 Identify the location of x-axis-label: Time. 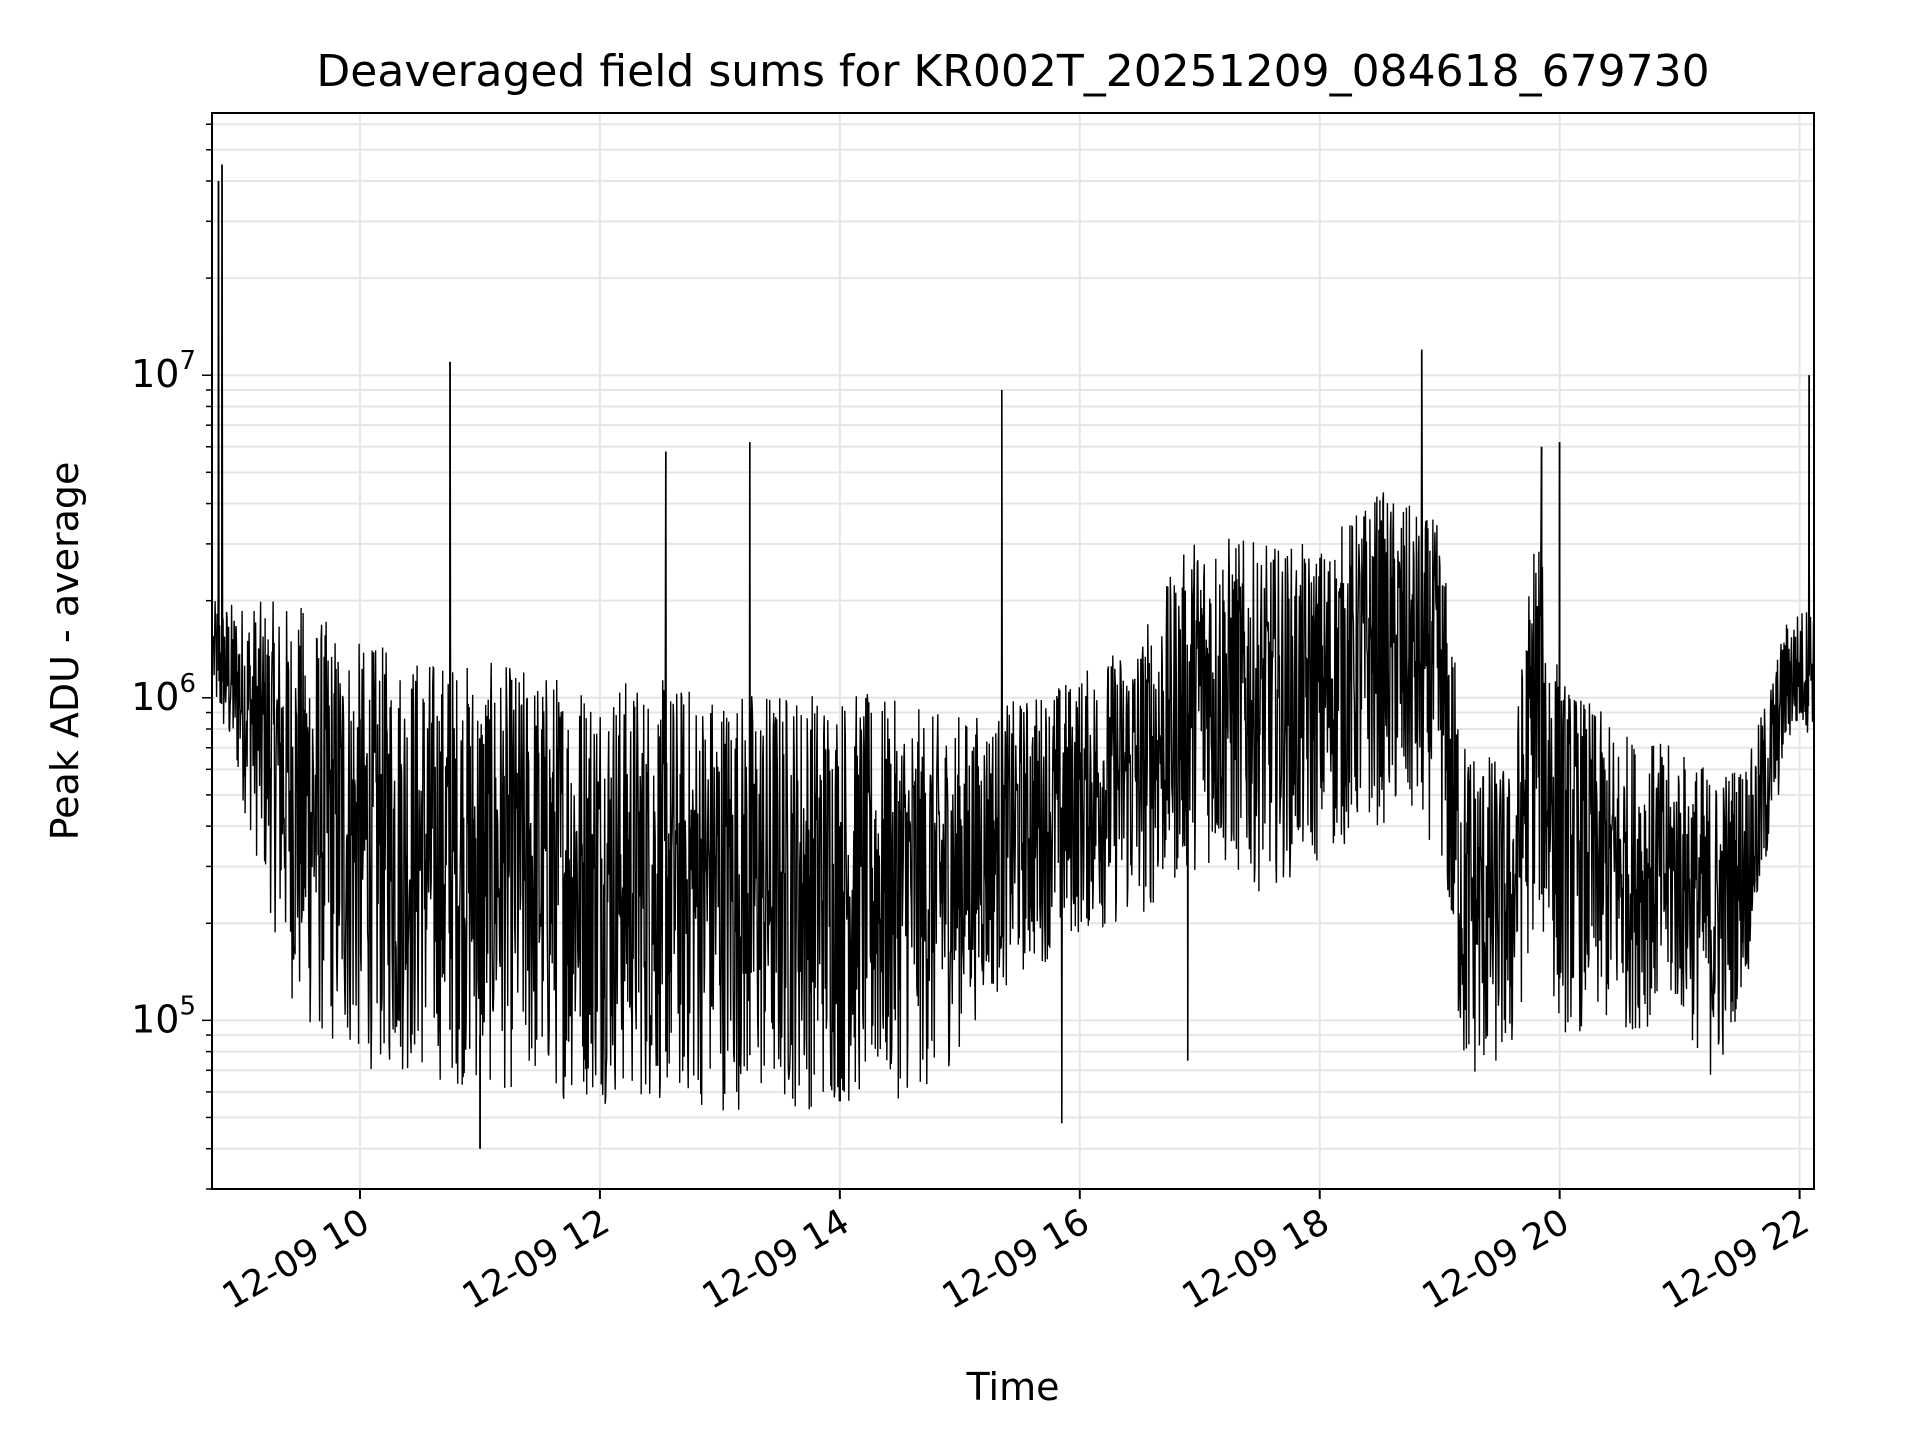
(1013, 1387).